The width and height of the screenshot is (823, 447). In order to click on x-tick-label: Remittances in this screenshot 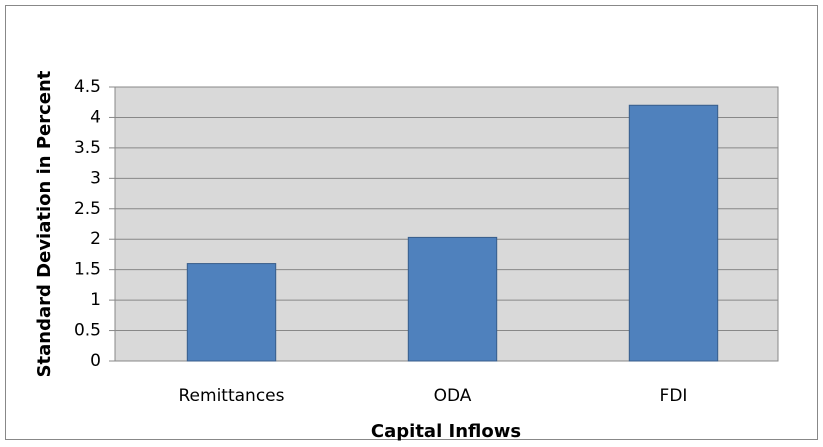, I will do `click(232, 396)`.